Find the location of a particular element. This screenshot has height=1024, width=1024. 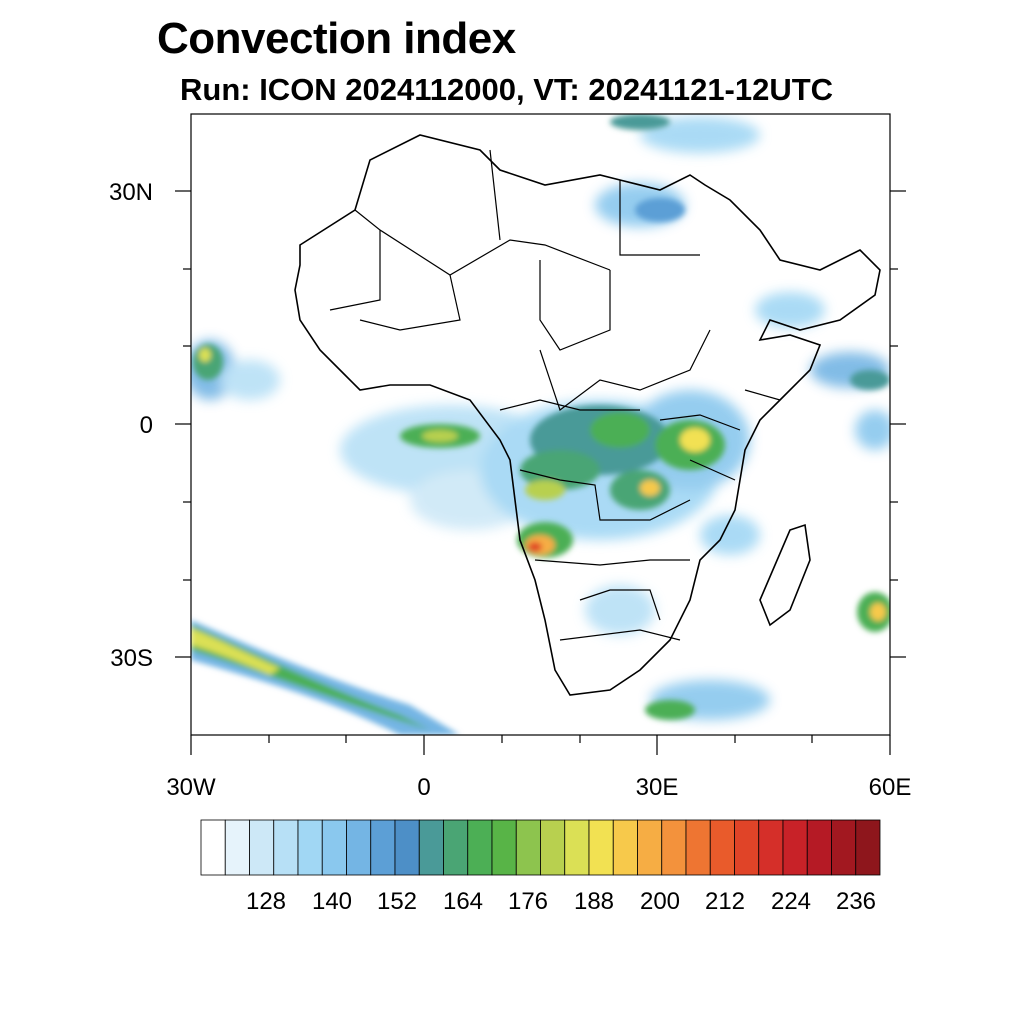

lat-label-0: 0 is located at coordinates (146, 425).